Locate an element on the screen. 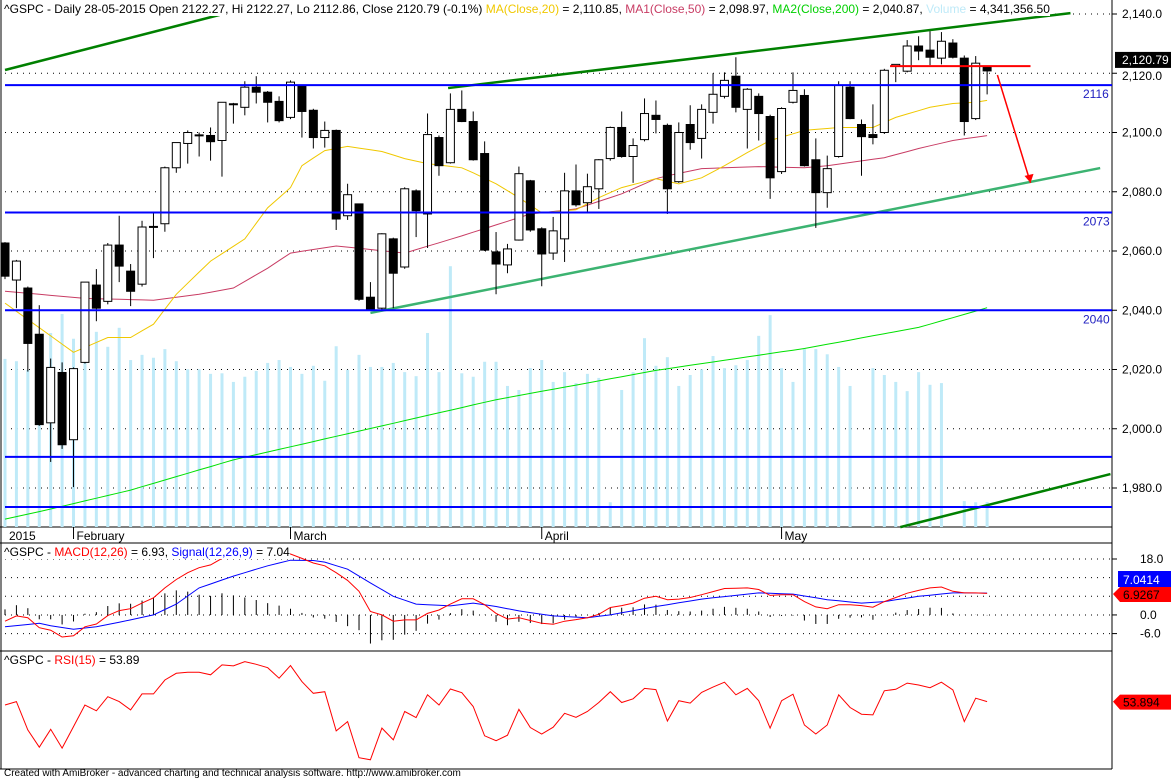  support-trendline is located at coordinates (735, 240).